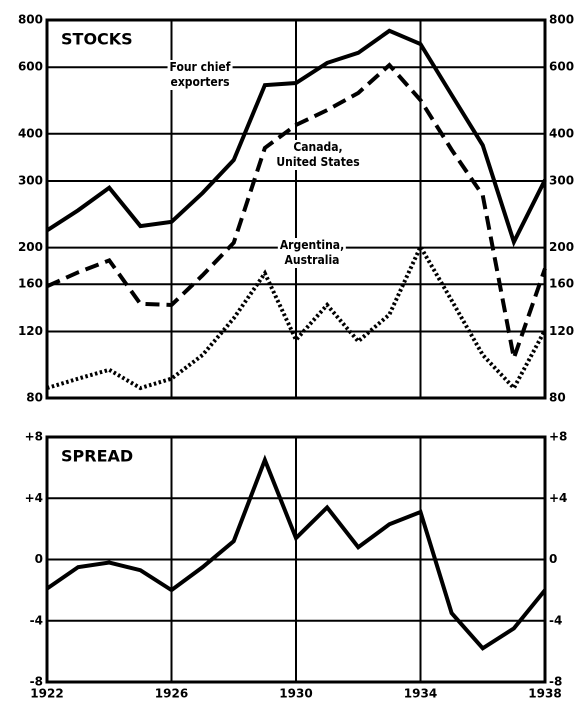 This screenshot has width=586, height=706. Describe the element at coordinates (544, 694) in the screenshot. I see `x-tick-label: 1938` at that location.